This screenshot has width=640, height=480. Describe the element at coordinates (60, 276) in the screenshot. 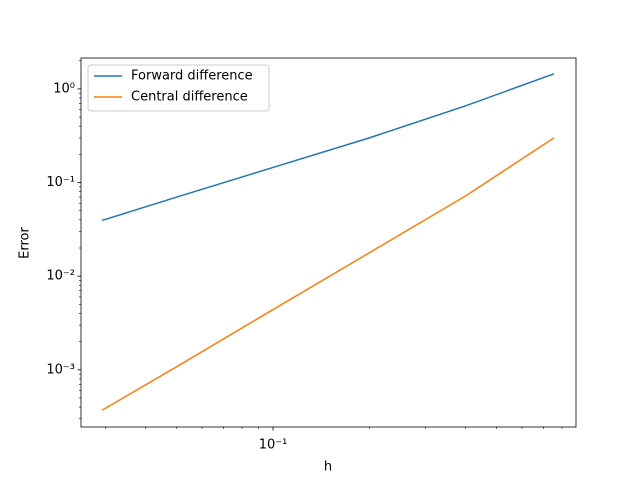

I see `y-tick-label: 10⁻²` at that location.